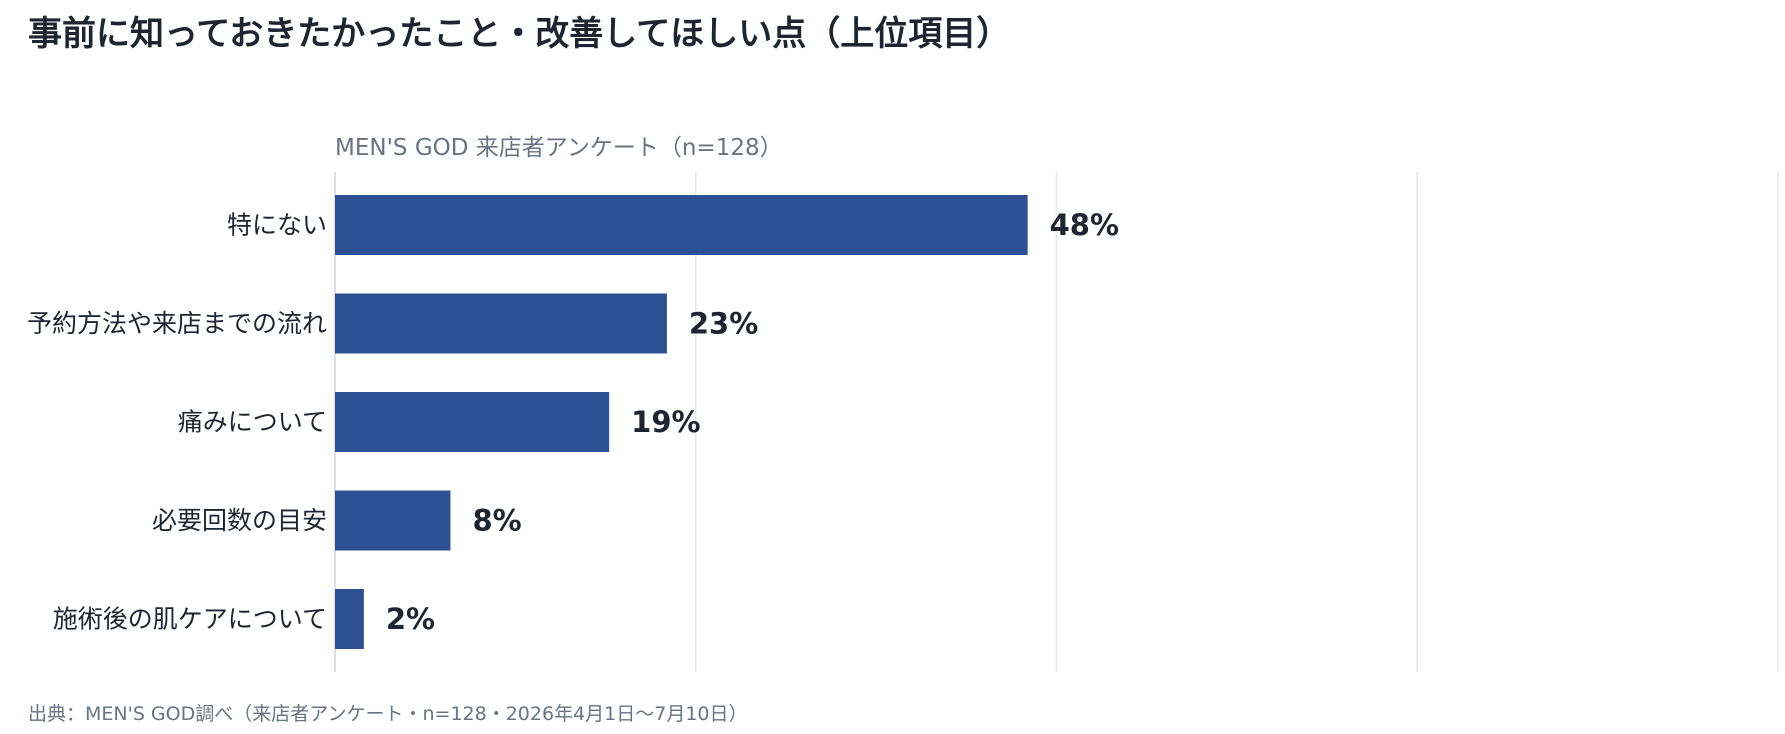 This screenshot has height=734, width=1785. Describe the element at coordinates (559, 148) in the screenshot. I see `chart-subtitle: MEN'S GOD 来店者アンケート（n=128）` at that location.